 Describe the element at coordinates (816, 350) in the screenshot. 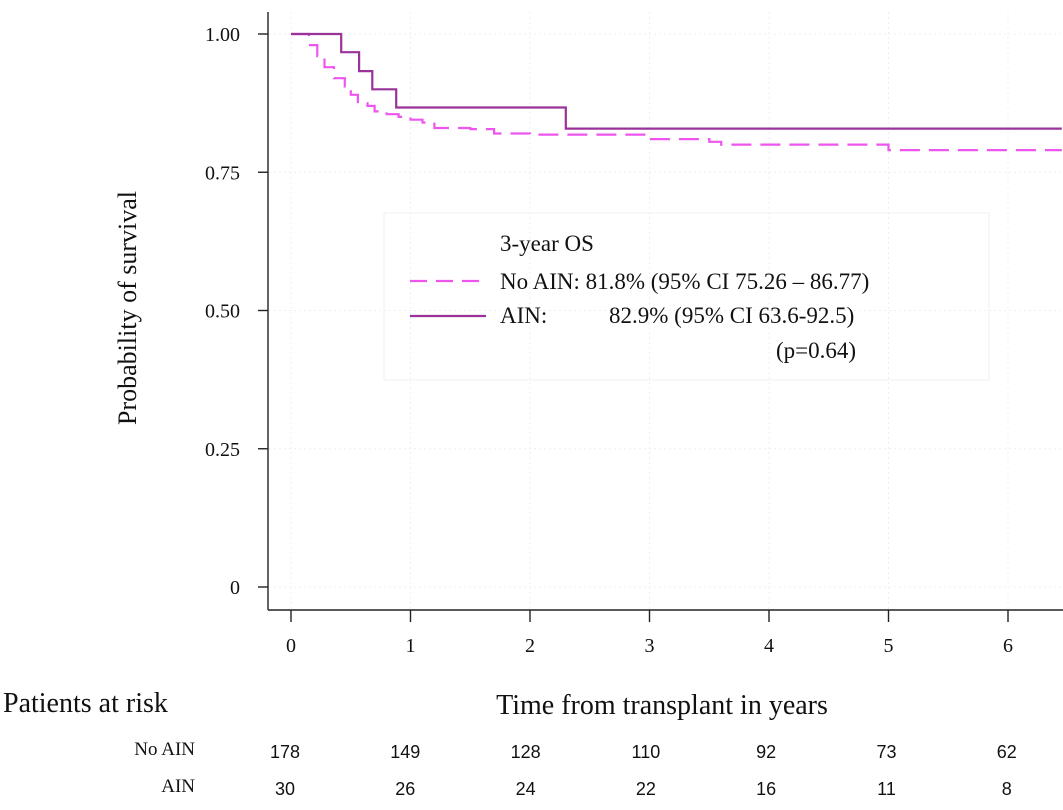

I see `legend-pvalue: (p=0.64)` at that location.